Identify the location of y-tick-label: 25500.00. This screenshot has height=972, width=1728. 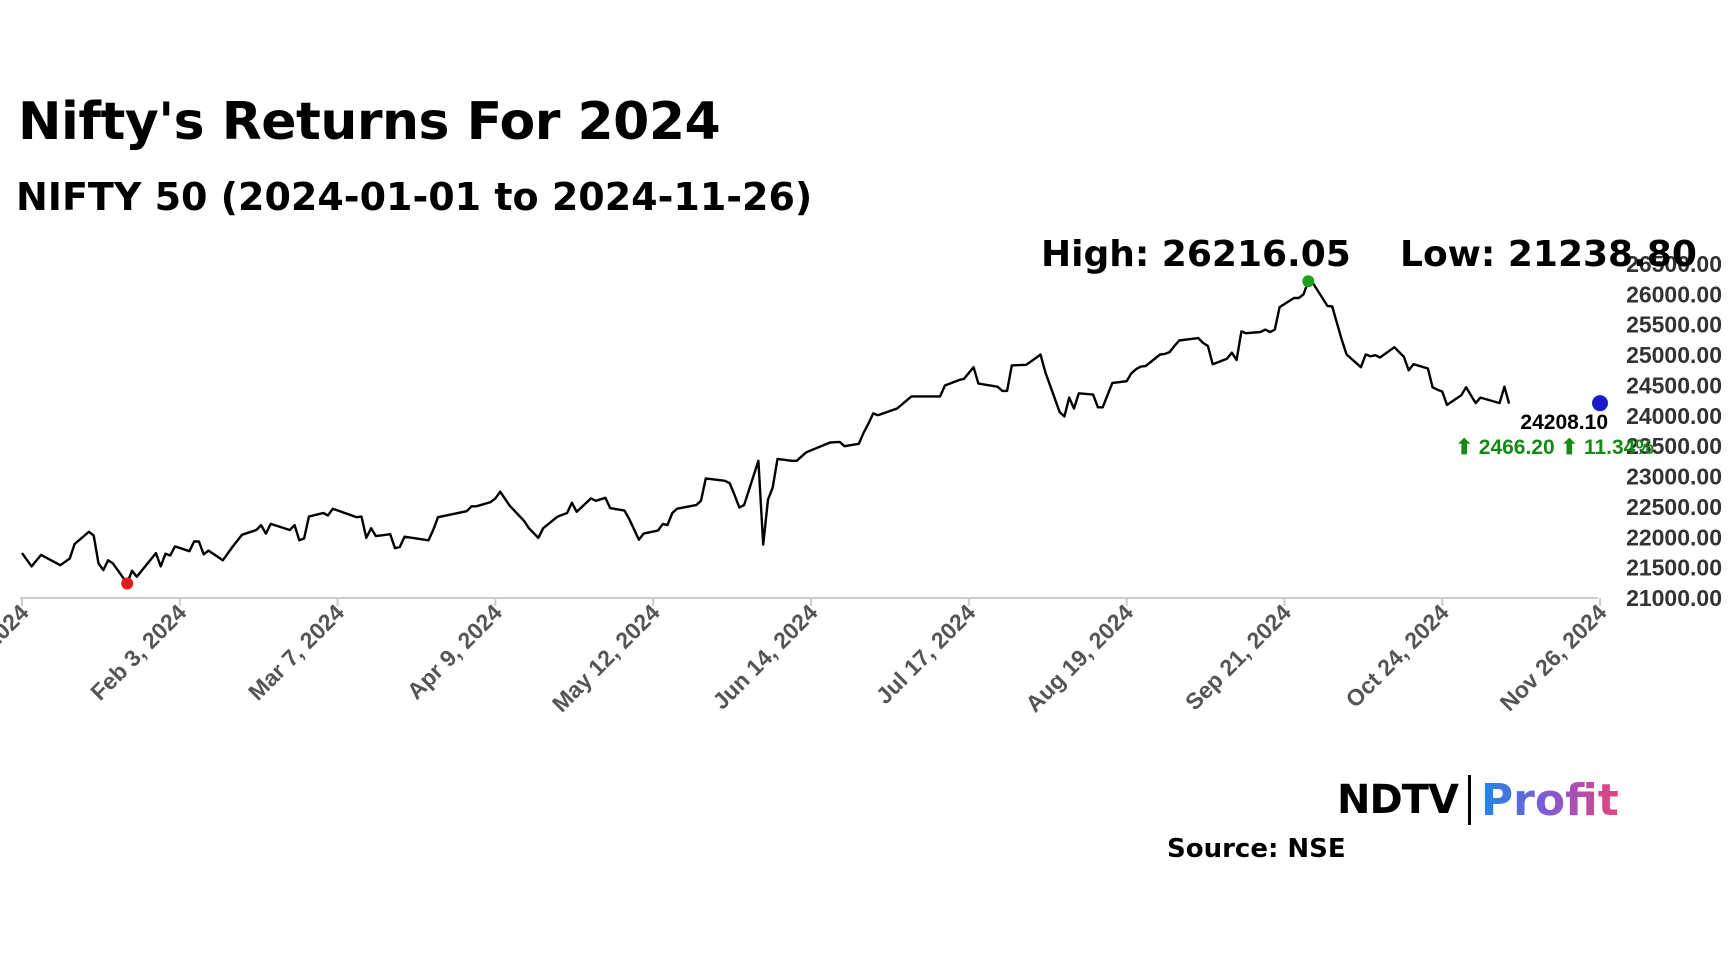
(1674, 325).